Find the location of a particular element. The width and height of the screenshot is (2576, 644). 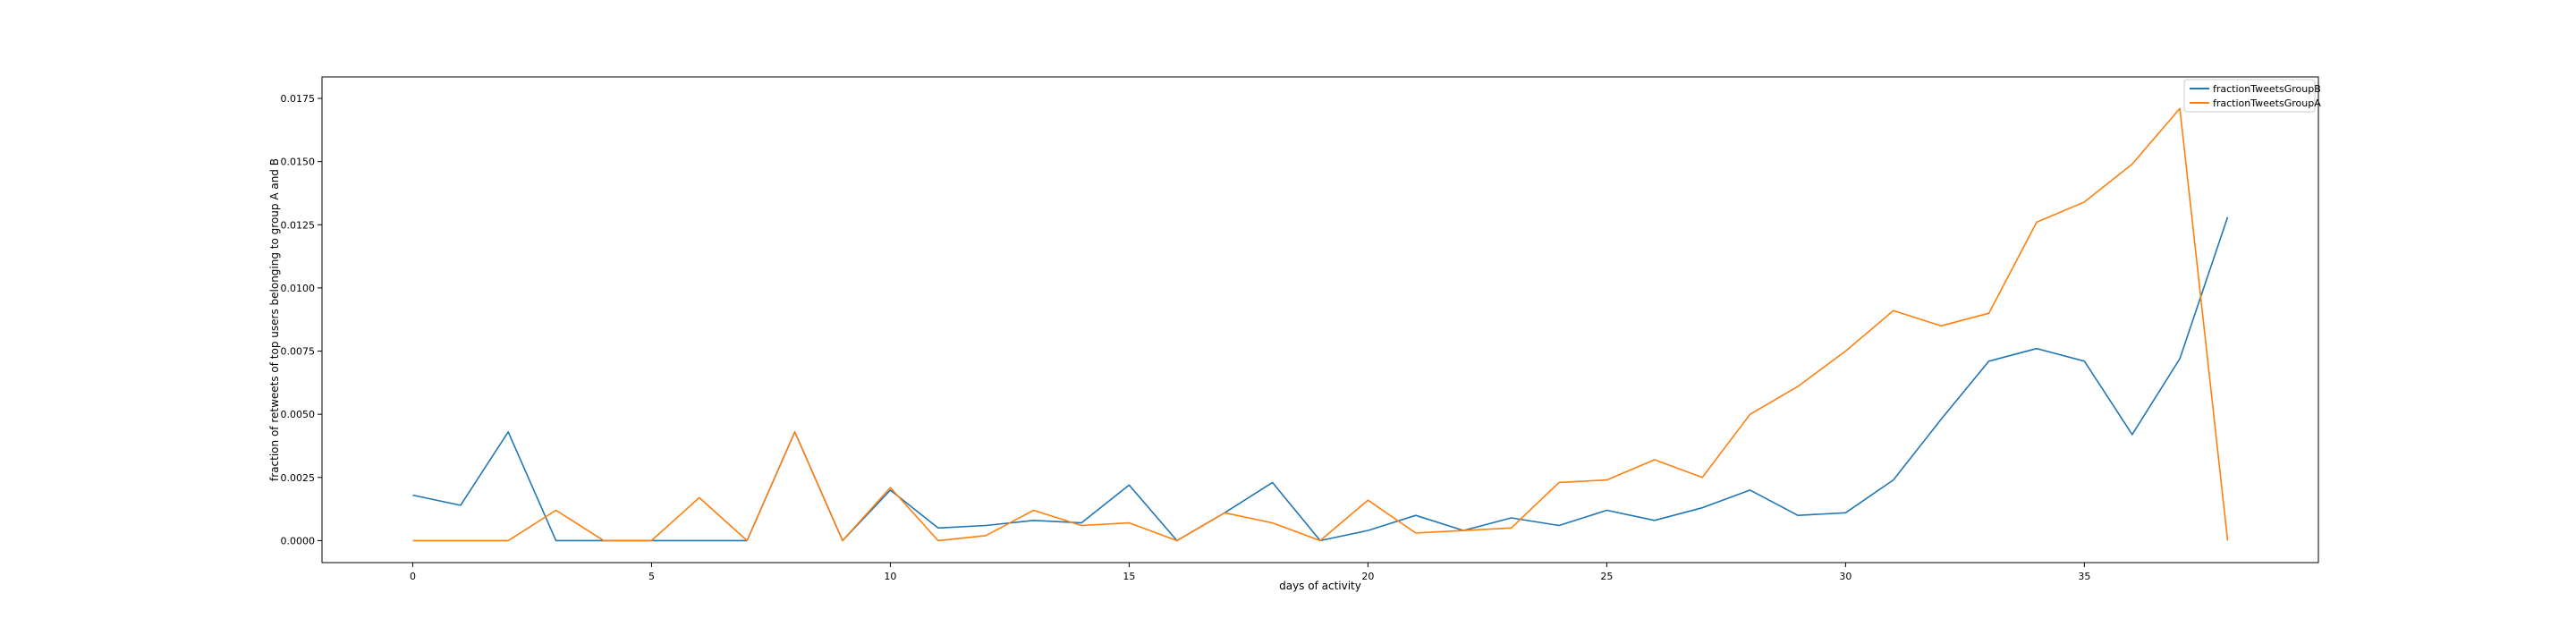

x-tick-label: 25 is located at coordinates (1606, 576).